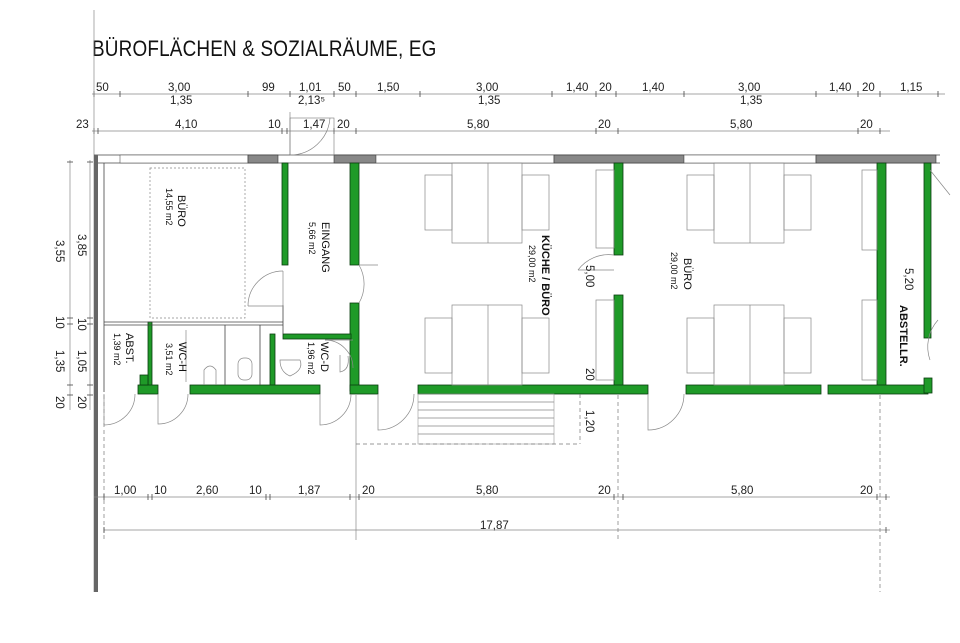 This screenshot has width=960, height=643. I want to click on interior-dim-3: 5,20, so click(908, 279).